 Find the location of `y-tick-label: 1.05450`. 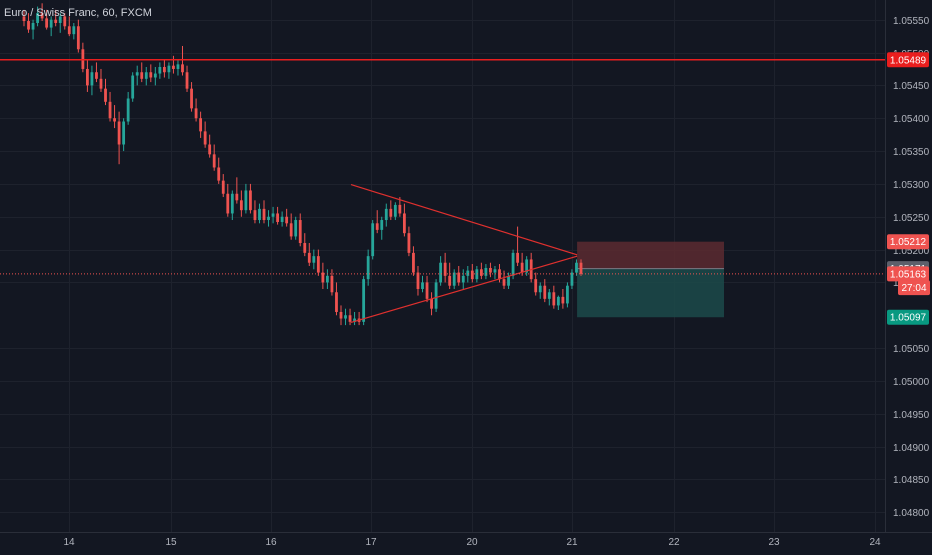

y-tick-label: 1.05450 is located at coordinates (911, 86).